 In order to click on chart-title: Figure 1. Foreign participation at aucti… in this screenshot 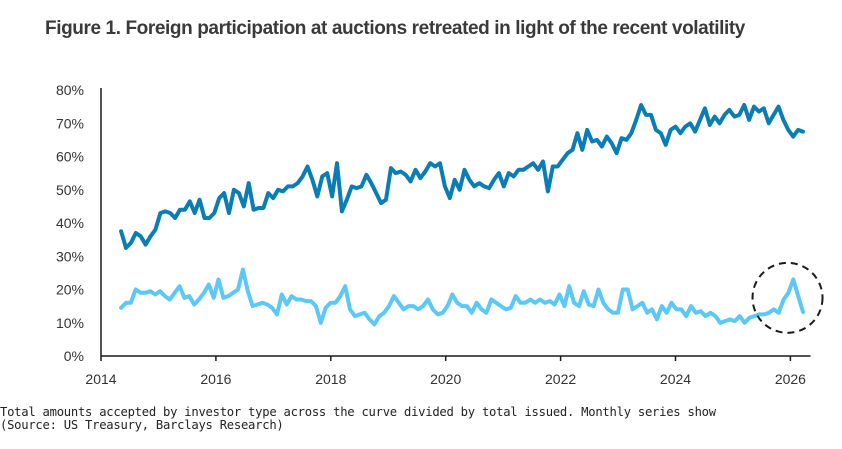, I will do `click(395, 28)`.